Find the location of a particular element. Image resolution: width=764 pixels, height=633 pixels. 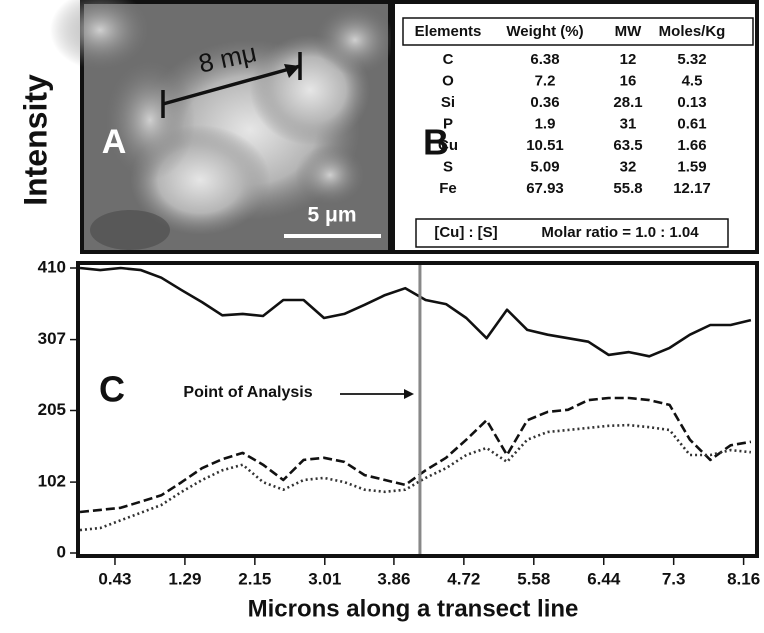

table-cell: C is located at coordinates (448, 59).